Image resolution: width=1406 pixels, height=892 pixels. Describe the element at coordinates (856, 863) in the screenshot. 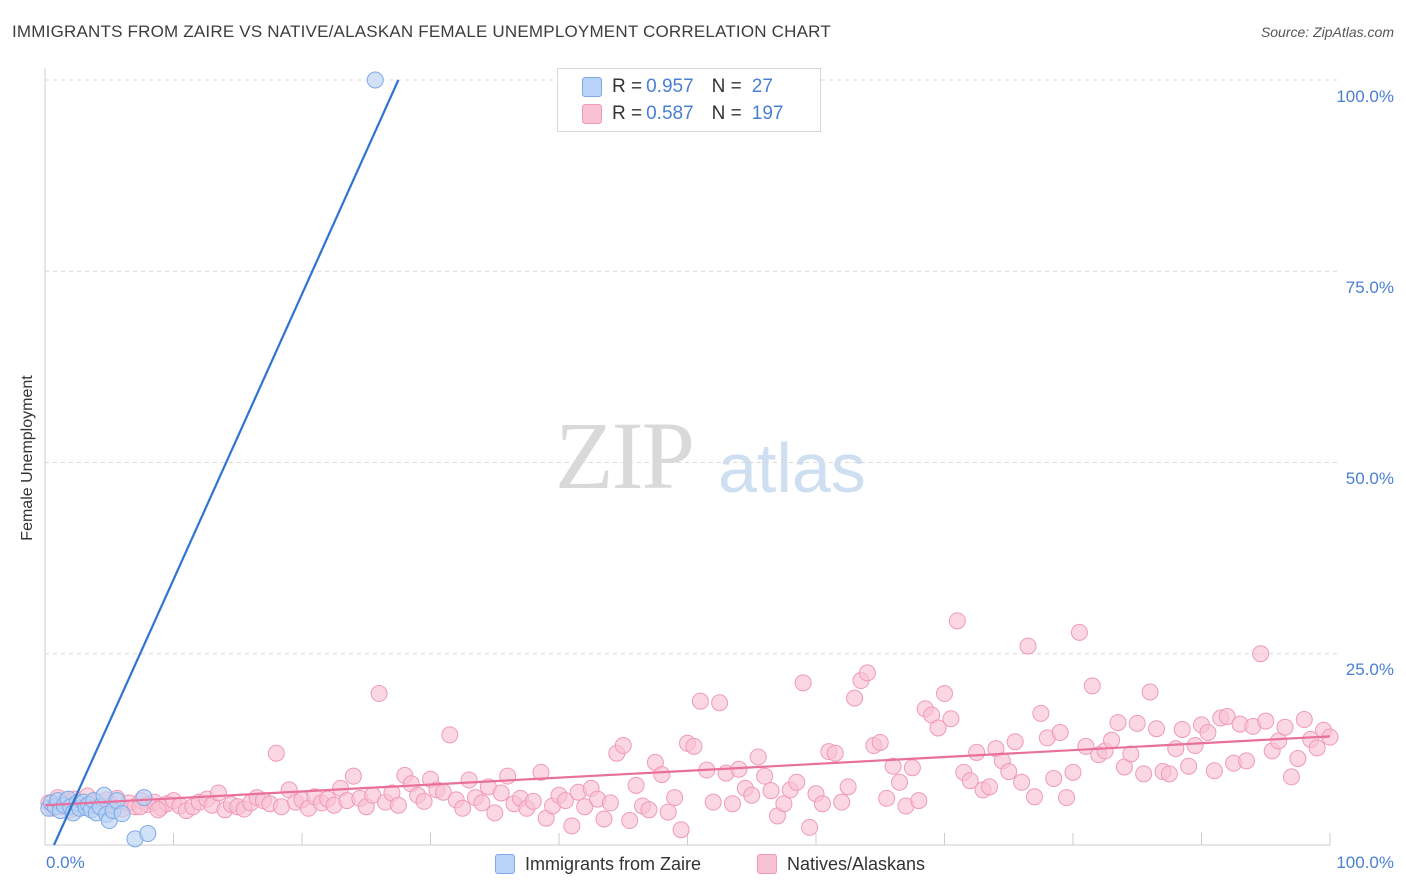

I see `legend-label-natives: Natives/Alaskans` at that location.